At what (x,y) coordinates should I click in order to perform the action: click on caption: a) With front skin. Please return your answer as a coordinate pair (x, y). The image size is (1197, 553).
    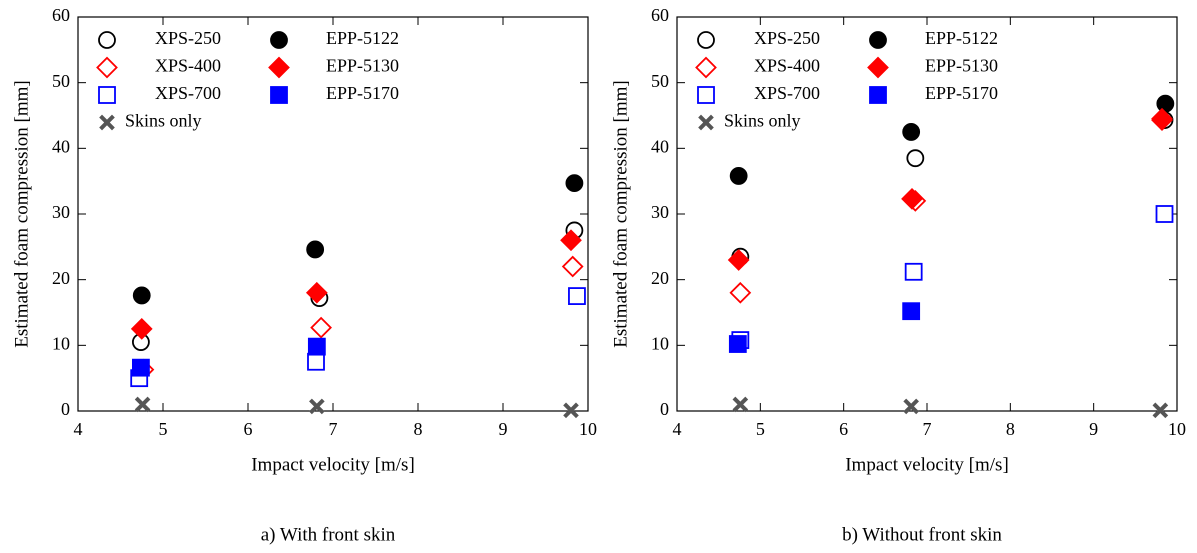
    Looking at the image, I should click on (328, 534).